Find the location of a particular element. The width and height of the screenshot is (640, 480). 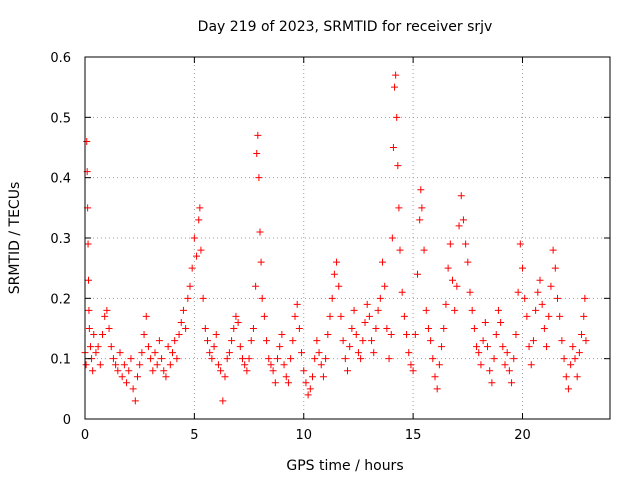

y-tick-label: 0.1 is located at coordinates (60, 360).